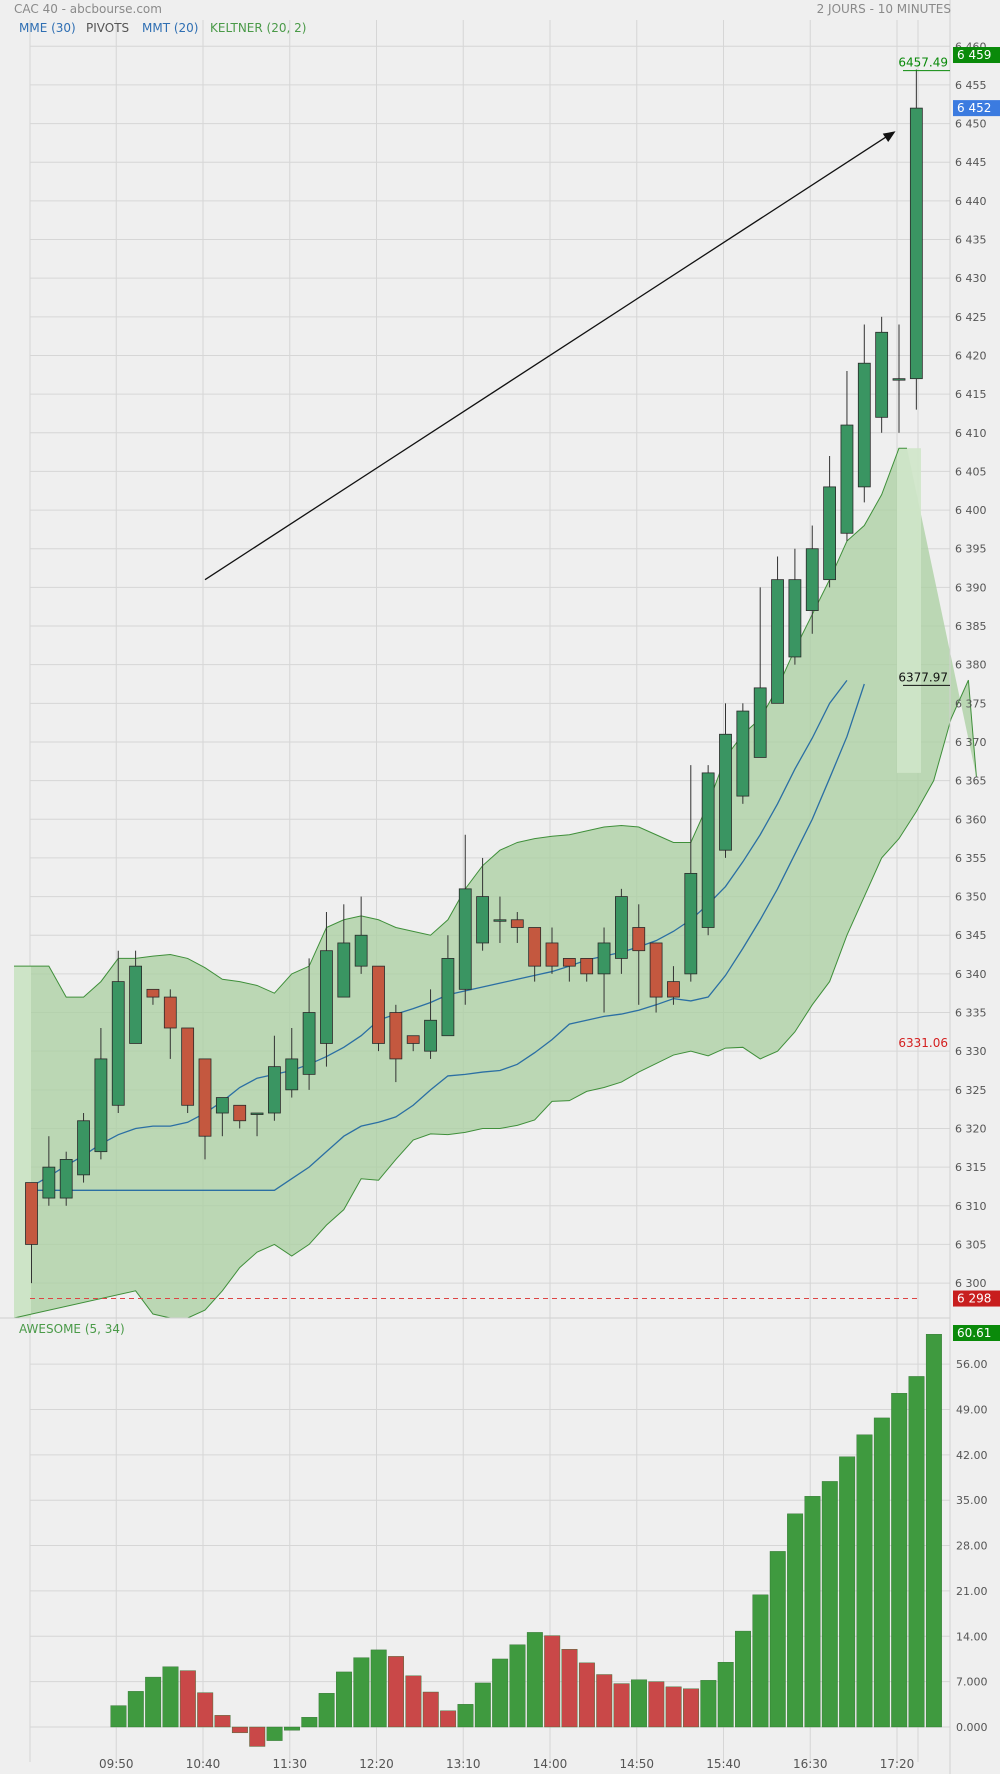  Describe the element at coordinates (72, 1329) in the screenshot. I see `legend-awesome: AWESOME (5, 34)` at that location.